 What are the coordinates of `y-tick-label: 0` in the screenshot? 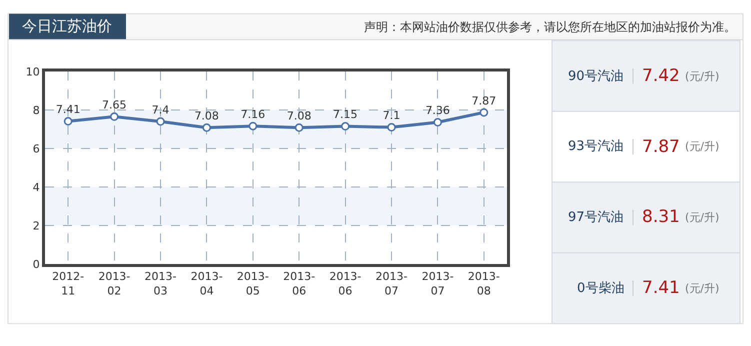 It's located at (36, 264).